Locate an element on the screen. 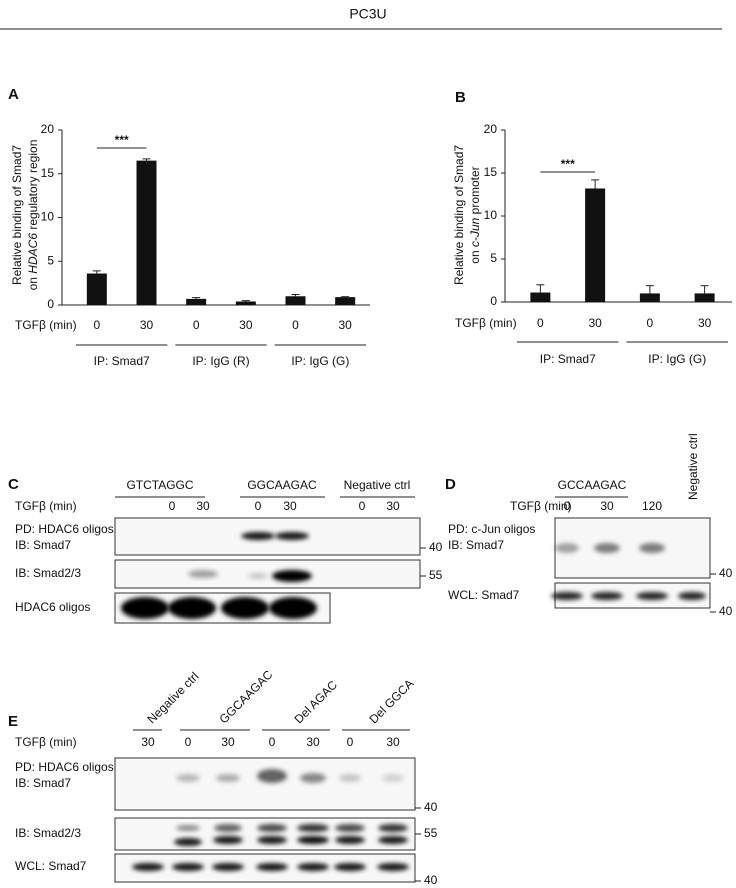 This screenshot has height=888, width=736. y-axis-label: on HDAC6 regulatory region is located at coordinates (33, 215).